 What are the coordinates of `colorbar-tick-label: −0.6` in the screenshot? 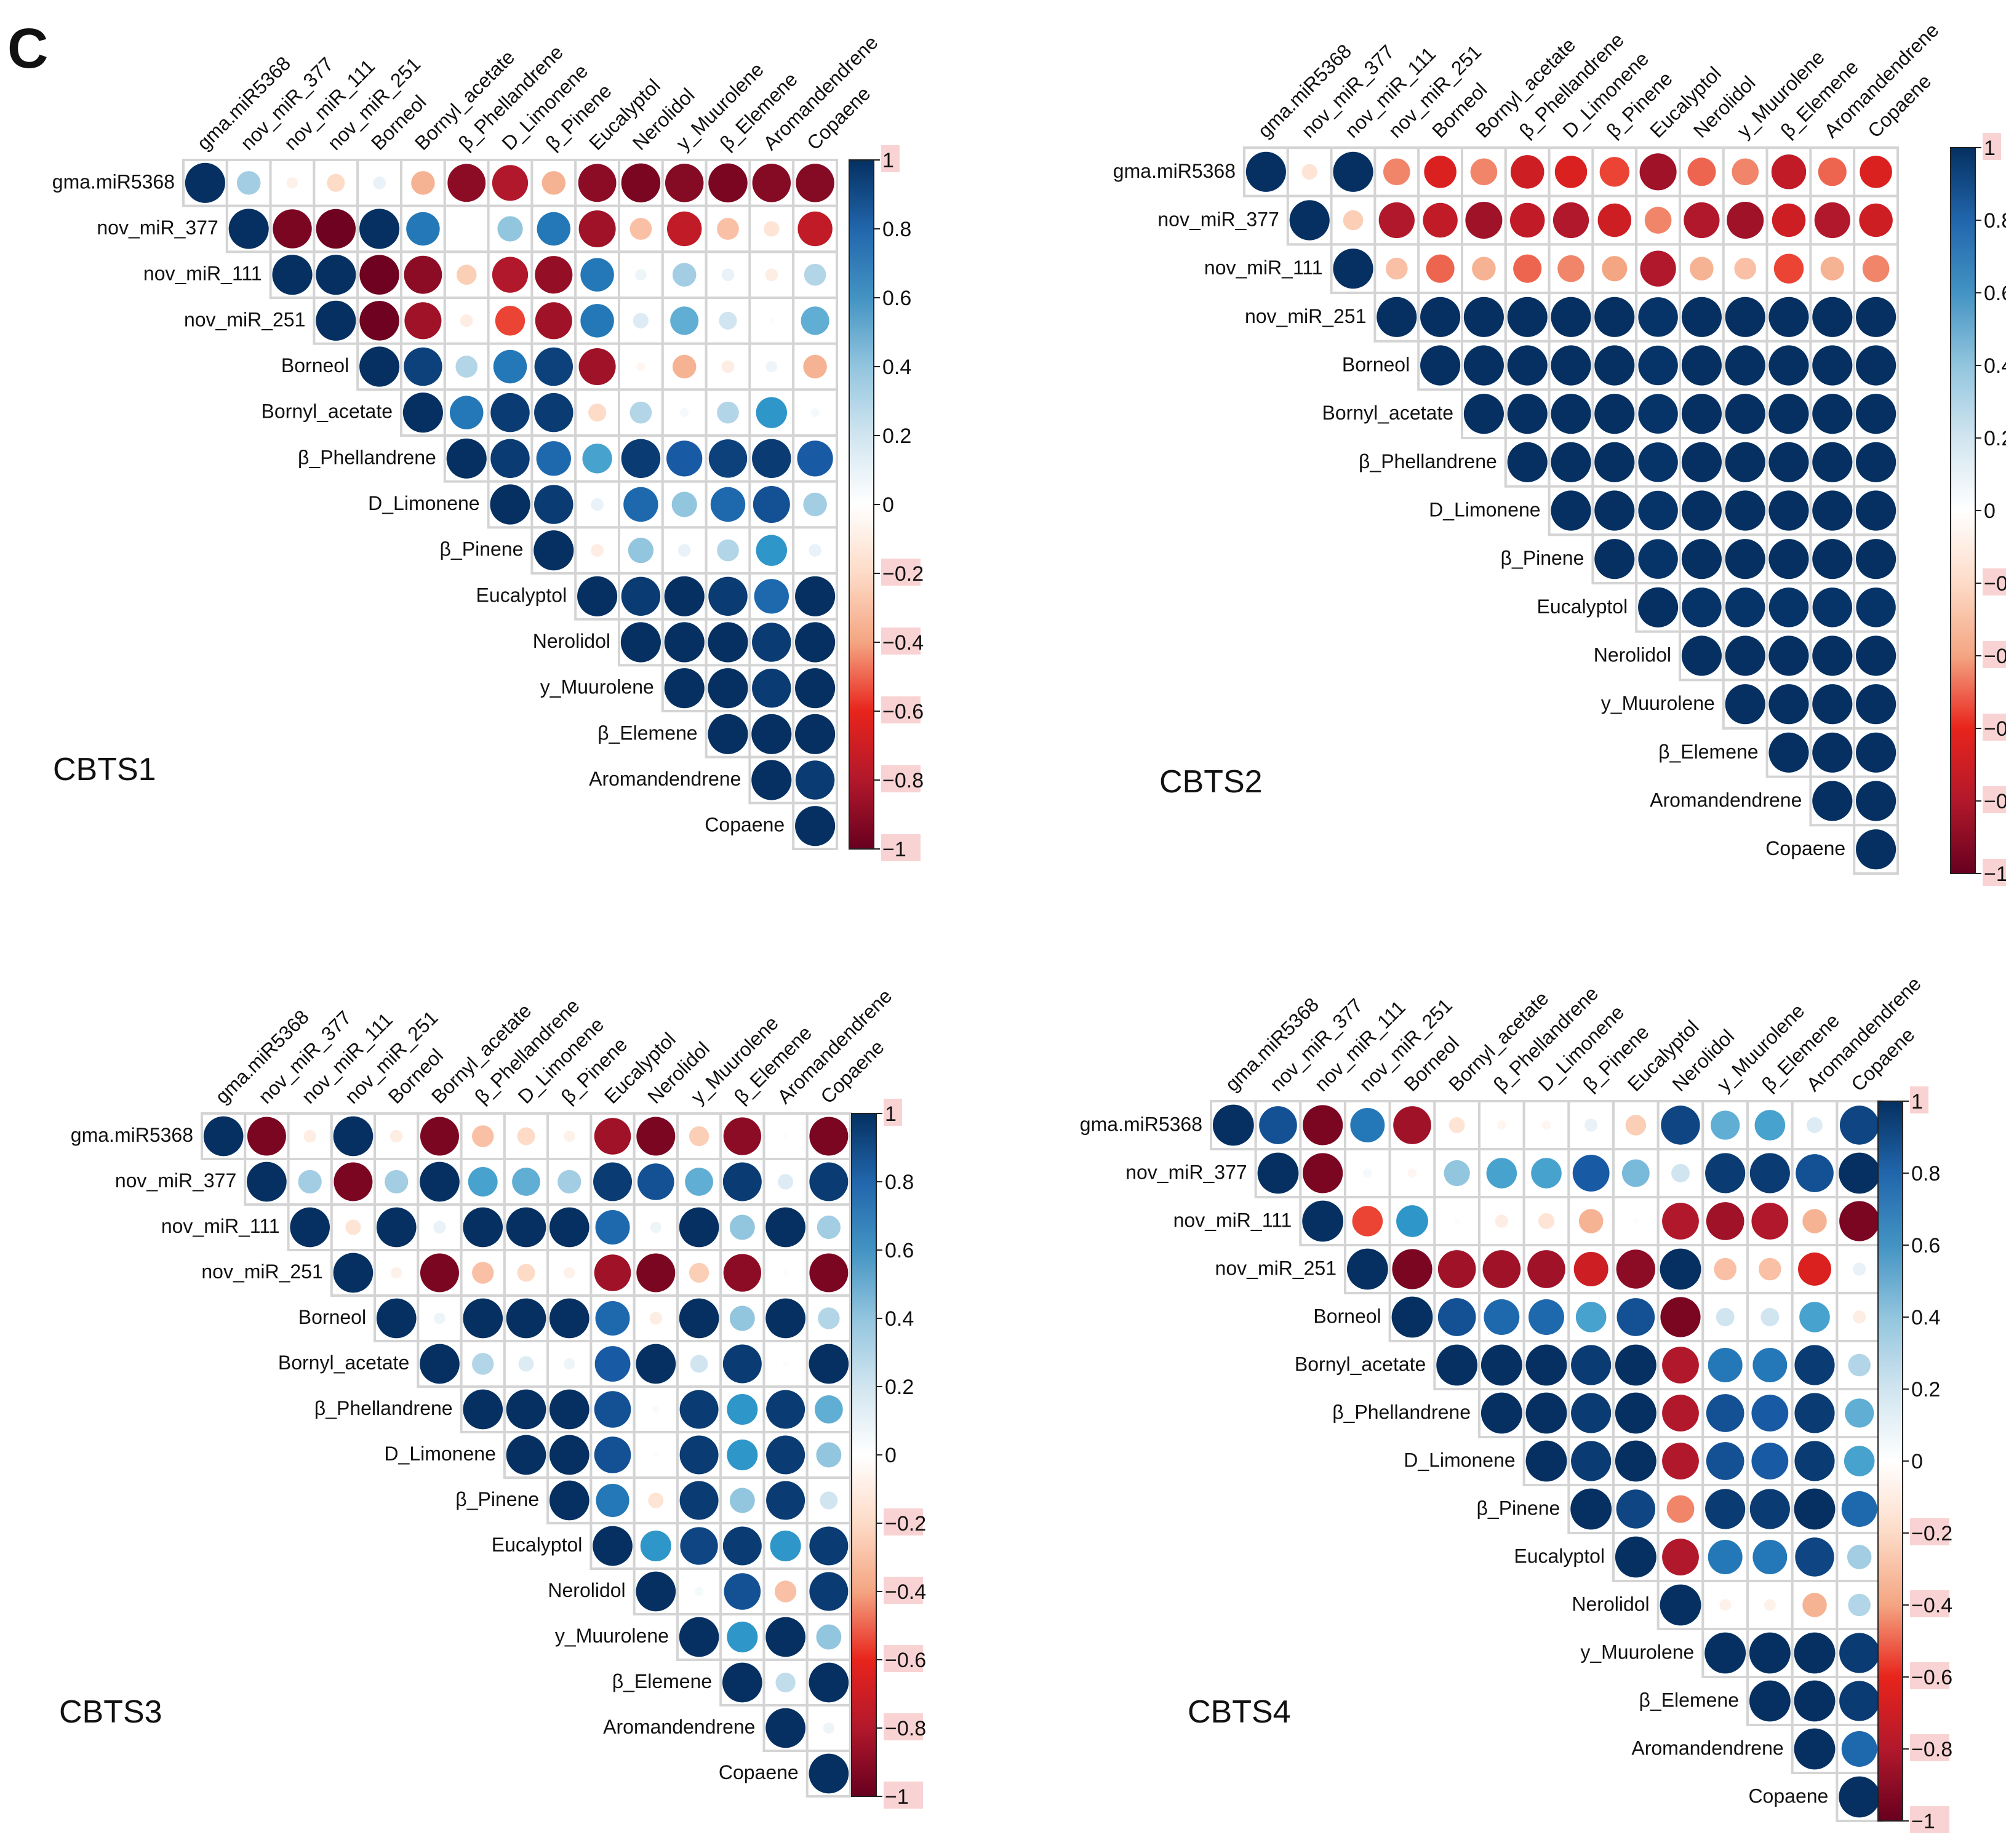 It's located at (1995, 729).